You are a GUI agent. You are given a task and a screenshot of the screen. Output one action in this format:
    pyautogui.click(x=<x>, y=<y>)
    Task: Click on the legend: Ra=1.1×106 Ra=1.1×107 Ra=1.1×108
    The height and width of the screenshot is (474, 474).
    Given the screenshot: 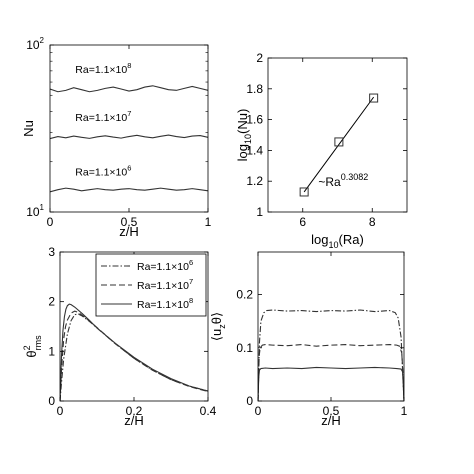 What is the action you would take?
    pyautogui.click(x=151, y=285)
    